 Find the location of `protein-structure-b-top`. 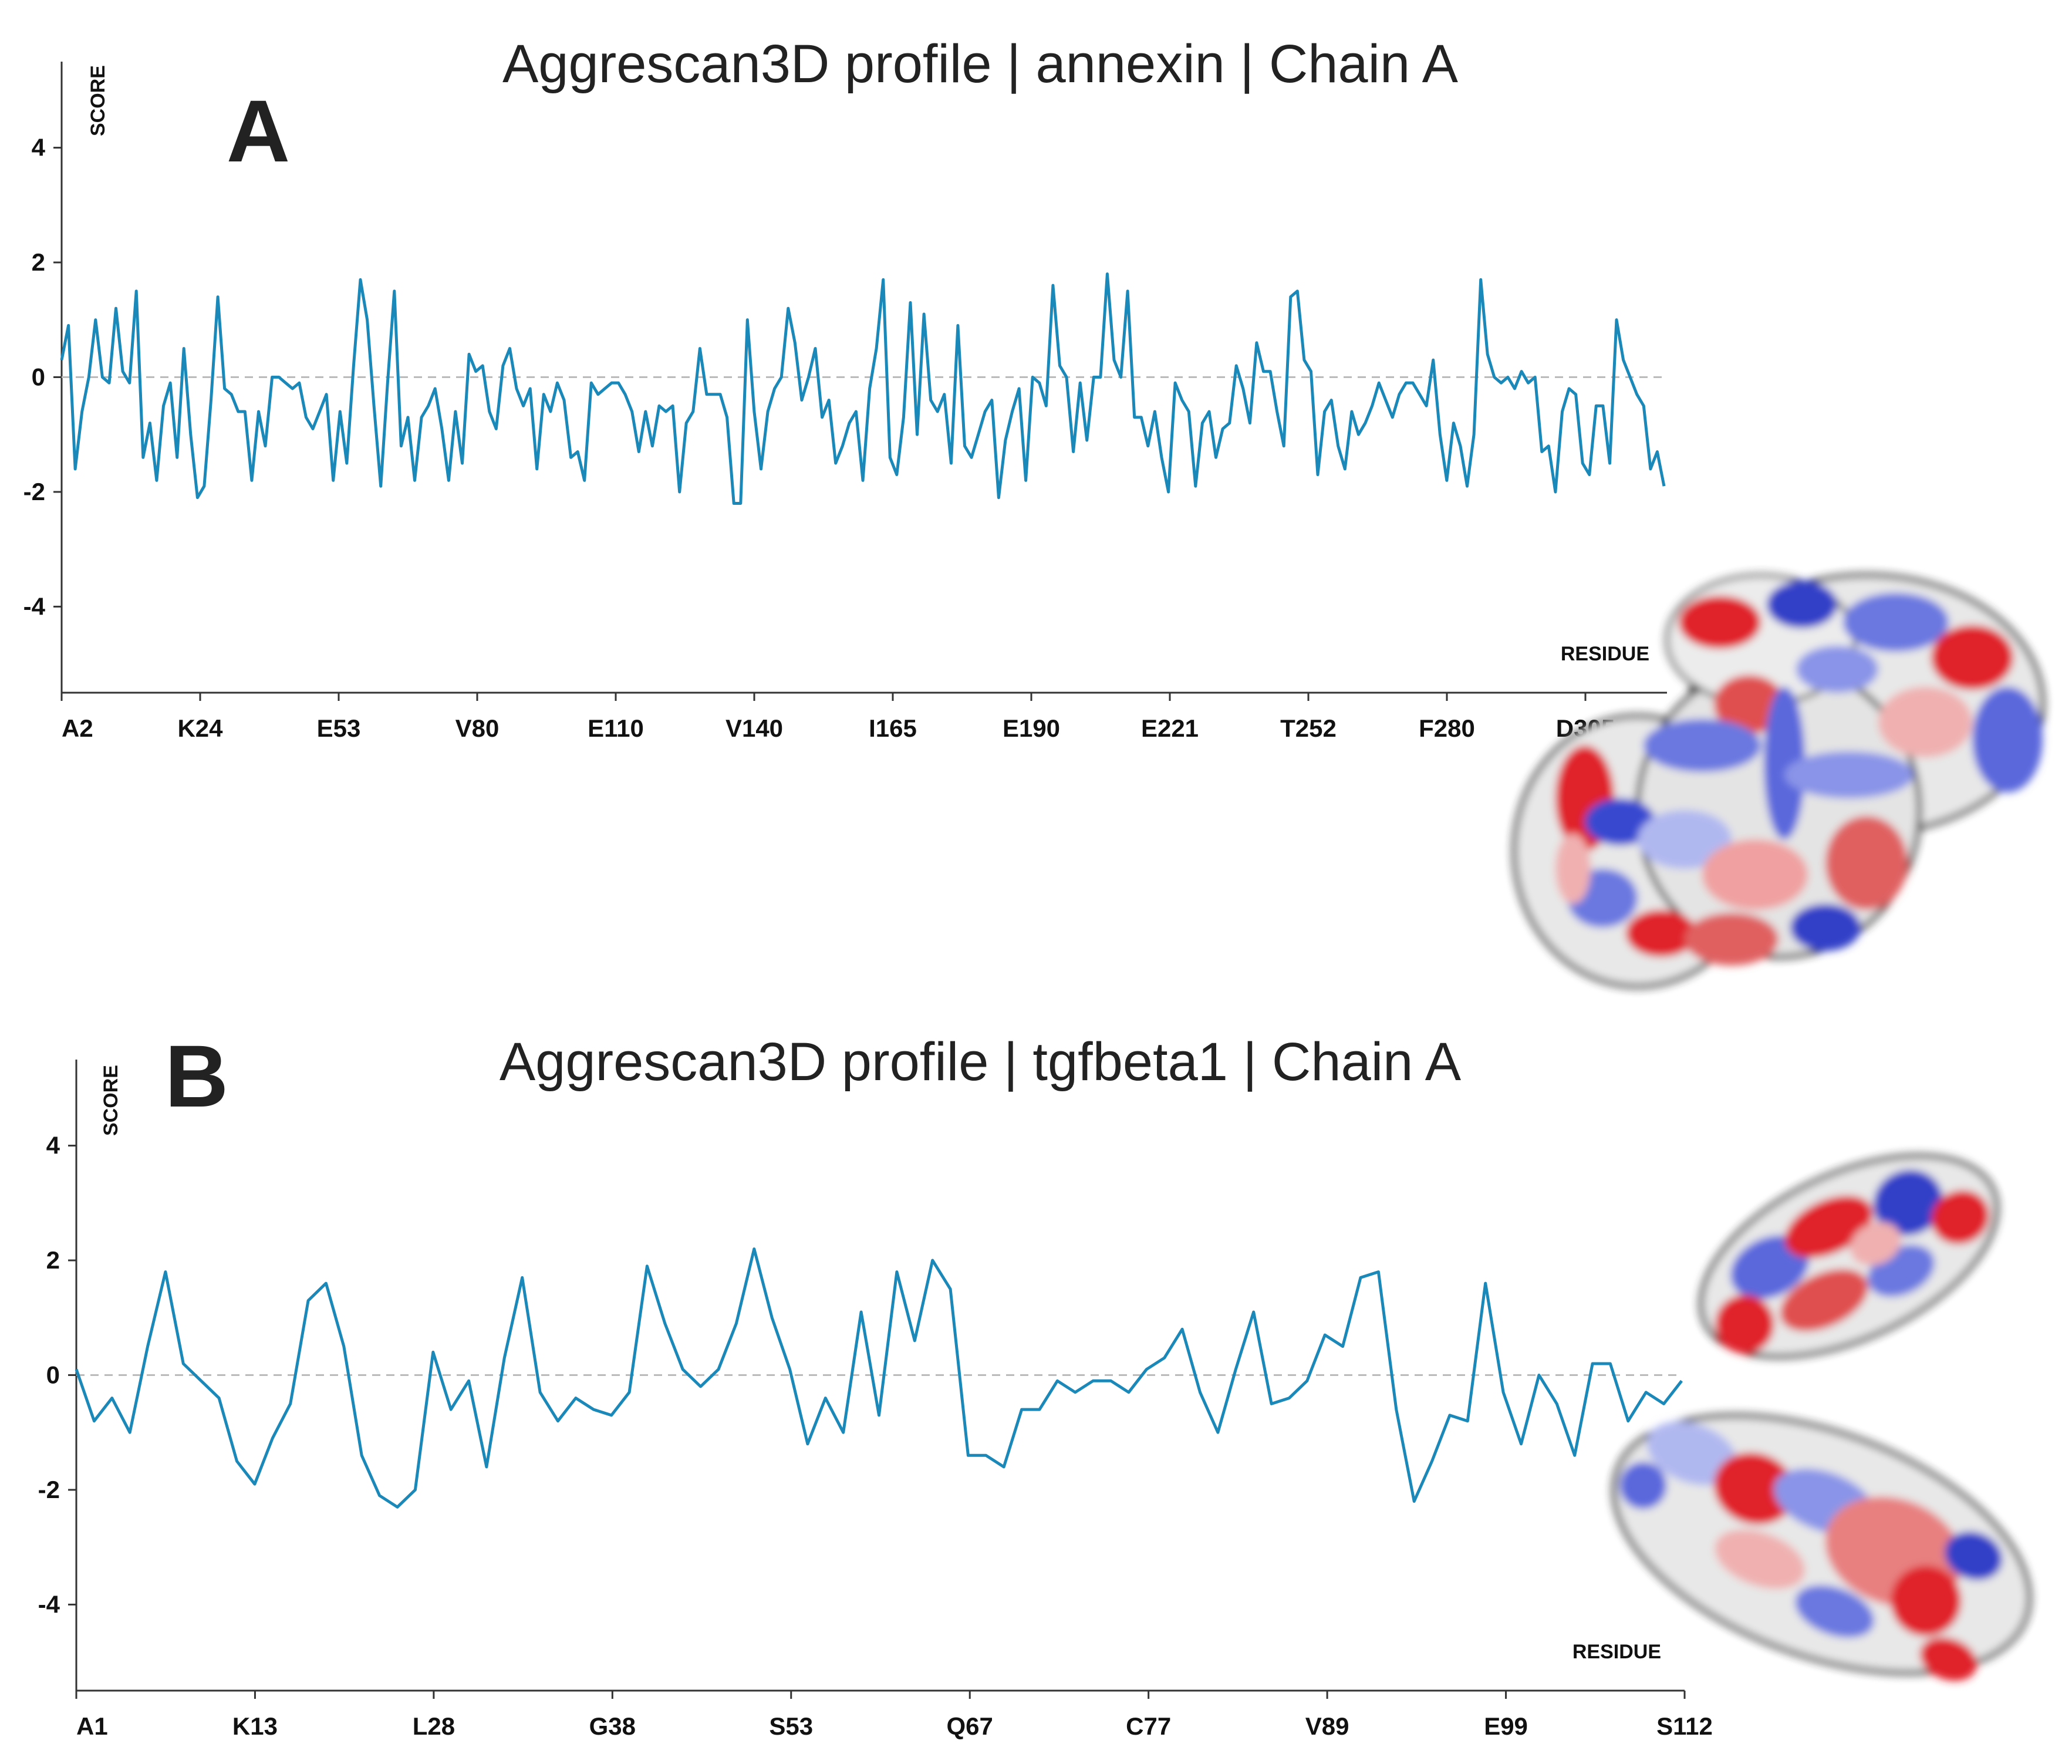

protein-structure-b-top is located at coordinates (1849, 1256).